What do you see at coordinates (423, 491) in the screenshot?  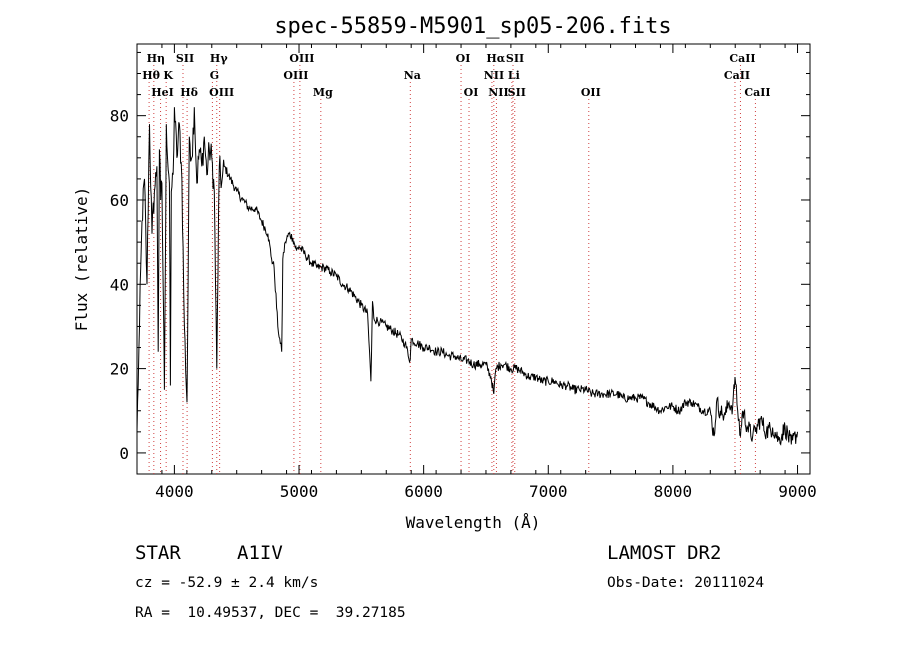 I see `x-tick-label: 6000` at bounding box center [423, 491].